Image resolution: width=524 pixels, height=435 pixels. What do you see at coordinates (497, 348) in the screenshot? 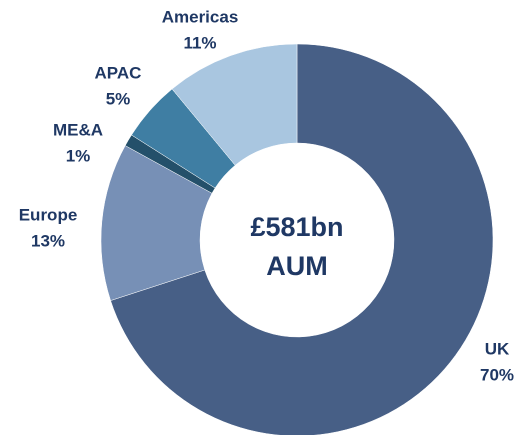
I see `slice-label: UK` at bounding box center [497, 348].